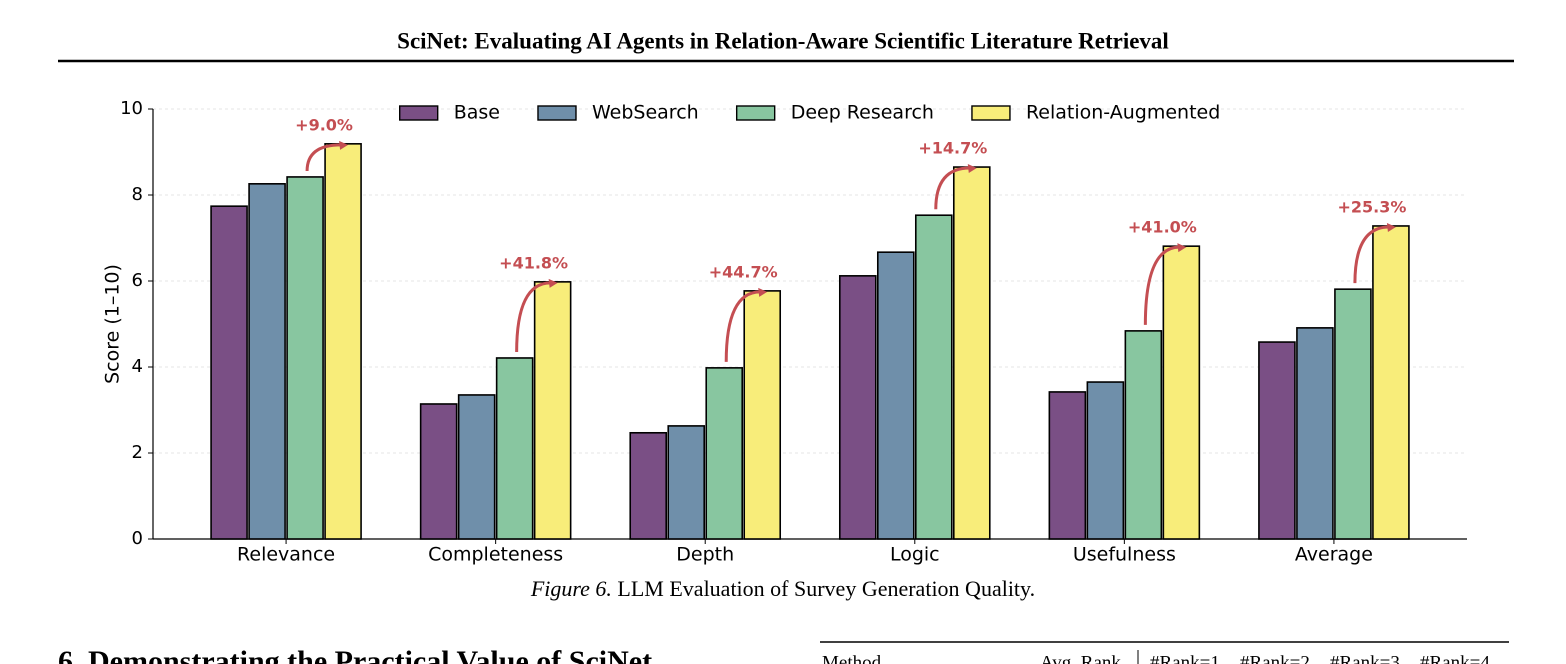  Describe the element at coordinates (743, 271) in the screenshot. I see `annotation-label: +44.7%` at that location.